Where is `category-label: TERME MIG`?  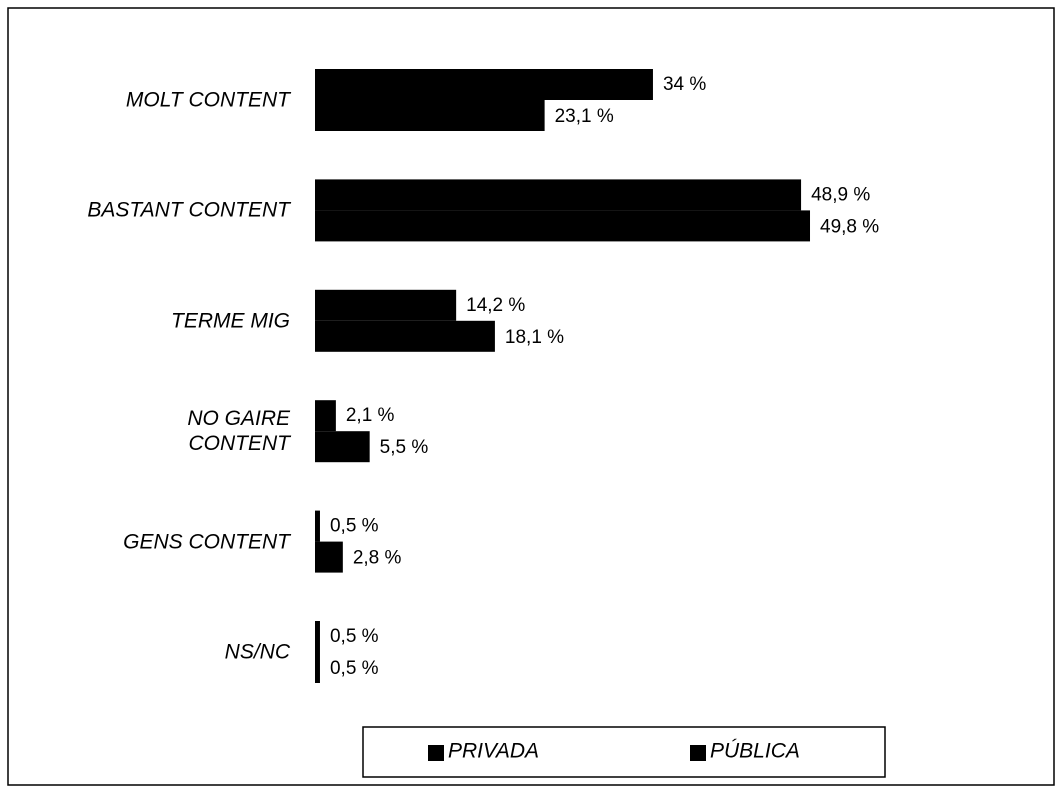 category-label: TERME MIG is located at coordinates (230, 321).